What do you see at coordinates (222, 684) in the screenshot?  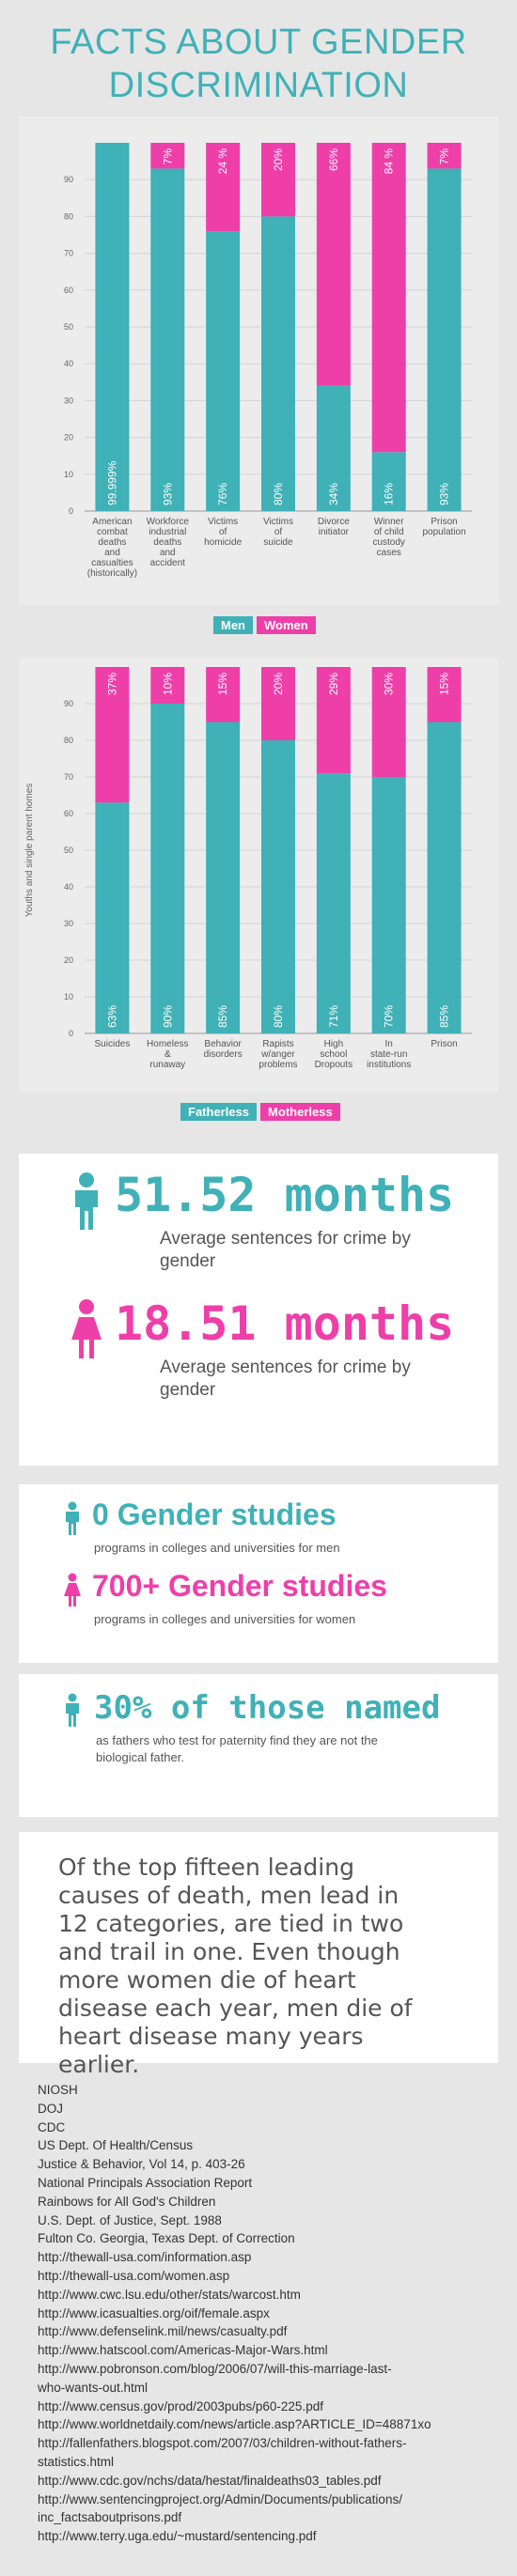 I see `data-label-motherless: 15%` at bounding box center [222, 684].